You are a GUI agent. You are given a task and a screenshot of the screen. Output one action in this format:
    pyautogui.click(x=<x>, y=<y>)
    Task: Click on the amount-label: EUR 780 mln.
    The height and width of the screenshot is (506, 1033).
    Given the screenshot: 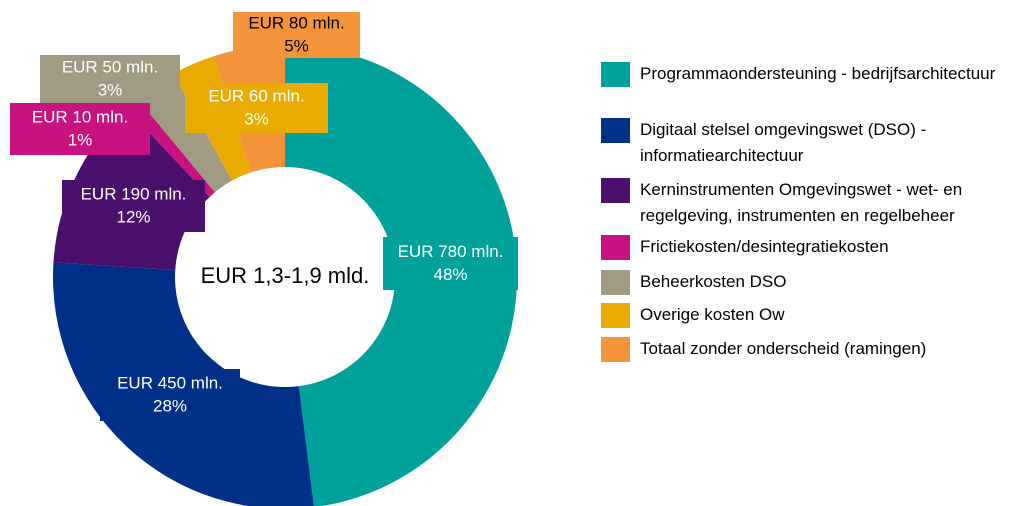 What is the action you would take?
    pyautogui.click(x=451, y=251)
    